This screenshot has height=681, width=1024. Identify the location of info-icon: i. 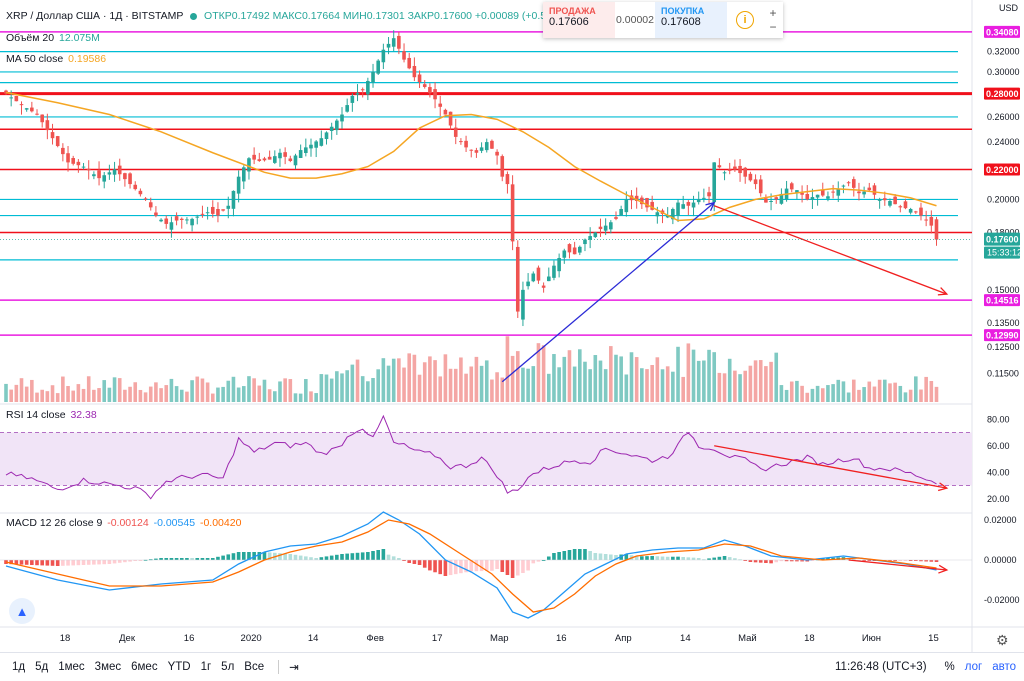
(745, 20).